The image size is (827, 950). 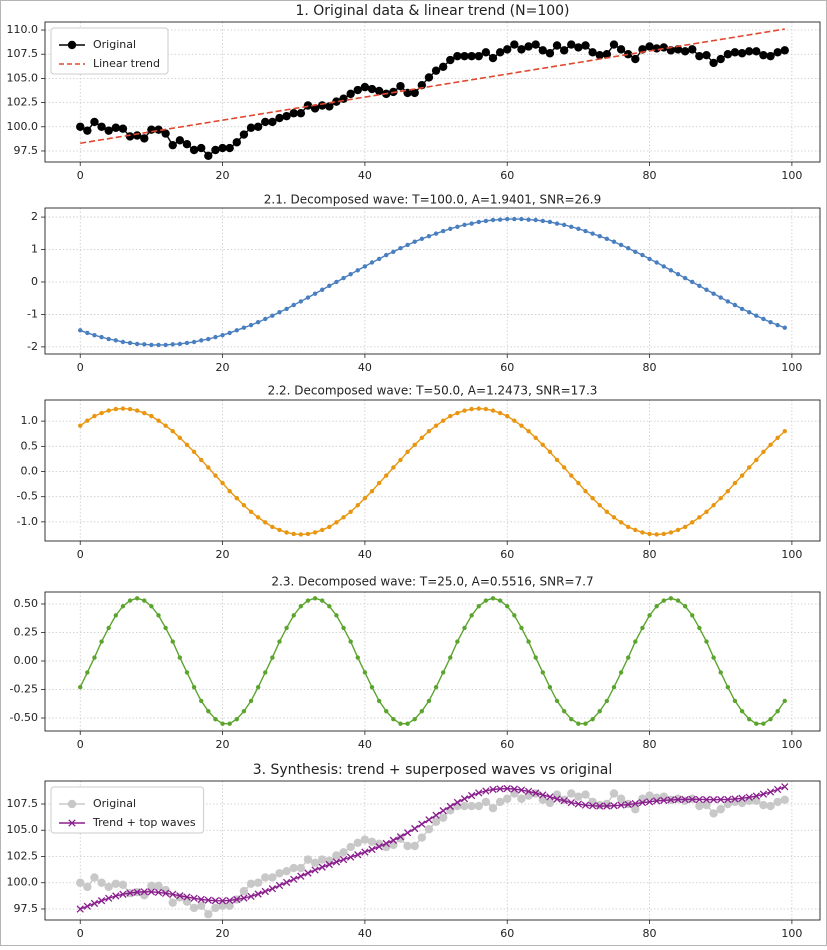 I want to click on x-tick-label: 100, so click(x=791, y=367).